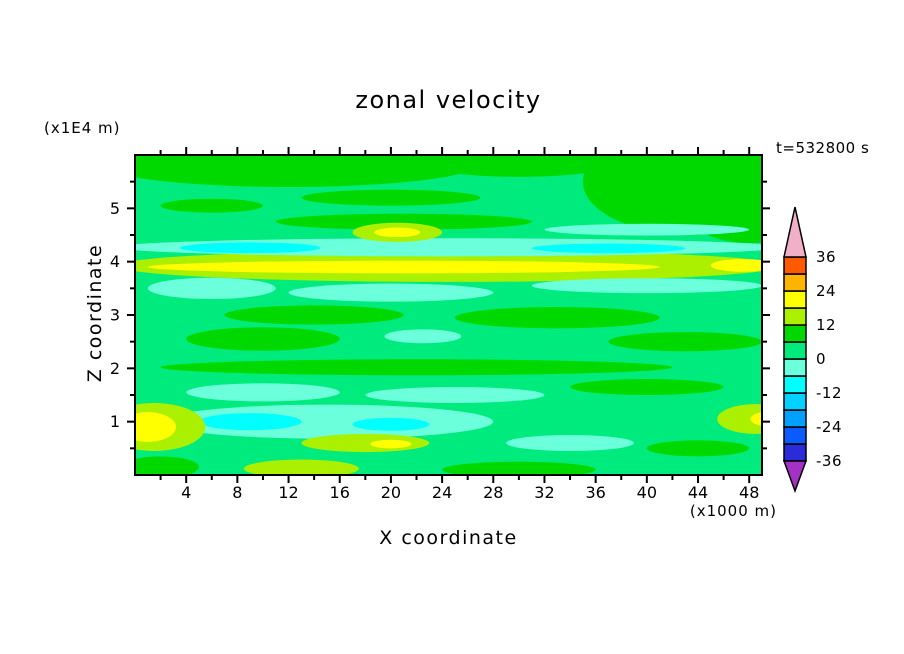 Image resolution: width=904 pixels, height=654 pixels. Describe the element at coordinates (829, 427) in the screenshot. I see `colorbar-tick-label: -24` at that location.